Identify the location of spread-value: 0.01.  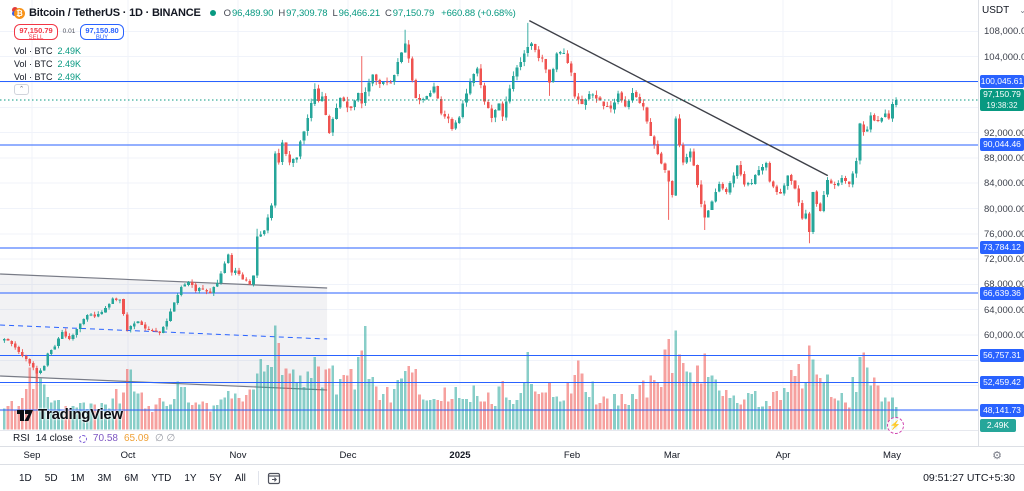
(69, 31).